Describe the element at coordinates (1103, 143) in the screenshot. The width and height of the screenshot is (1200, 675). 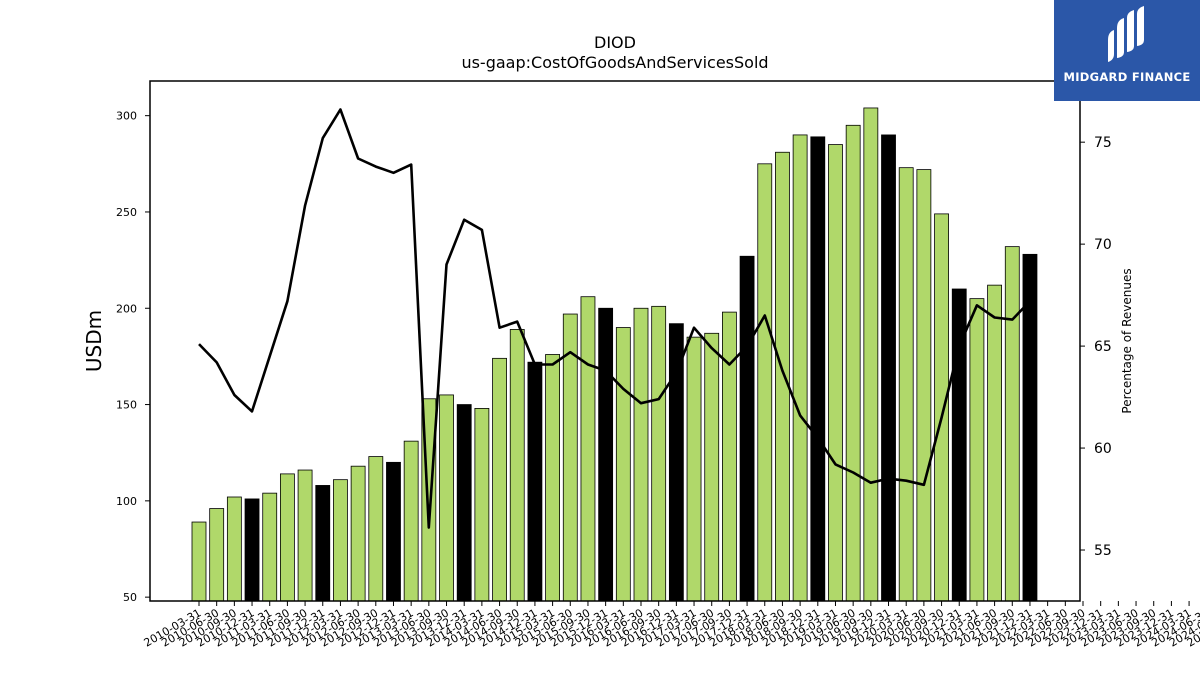
I see `y-right-tick-label: 75` at that location.